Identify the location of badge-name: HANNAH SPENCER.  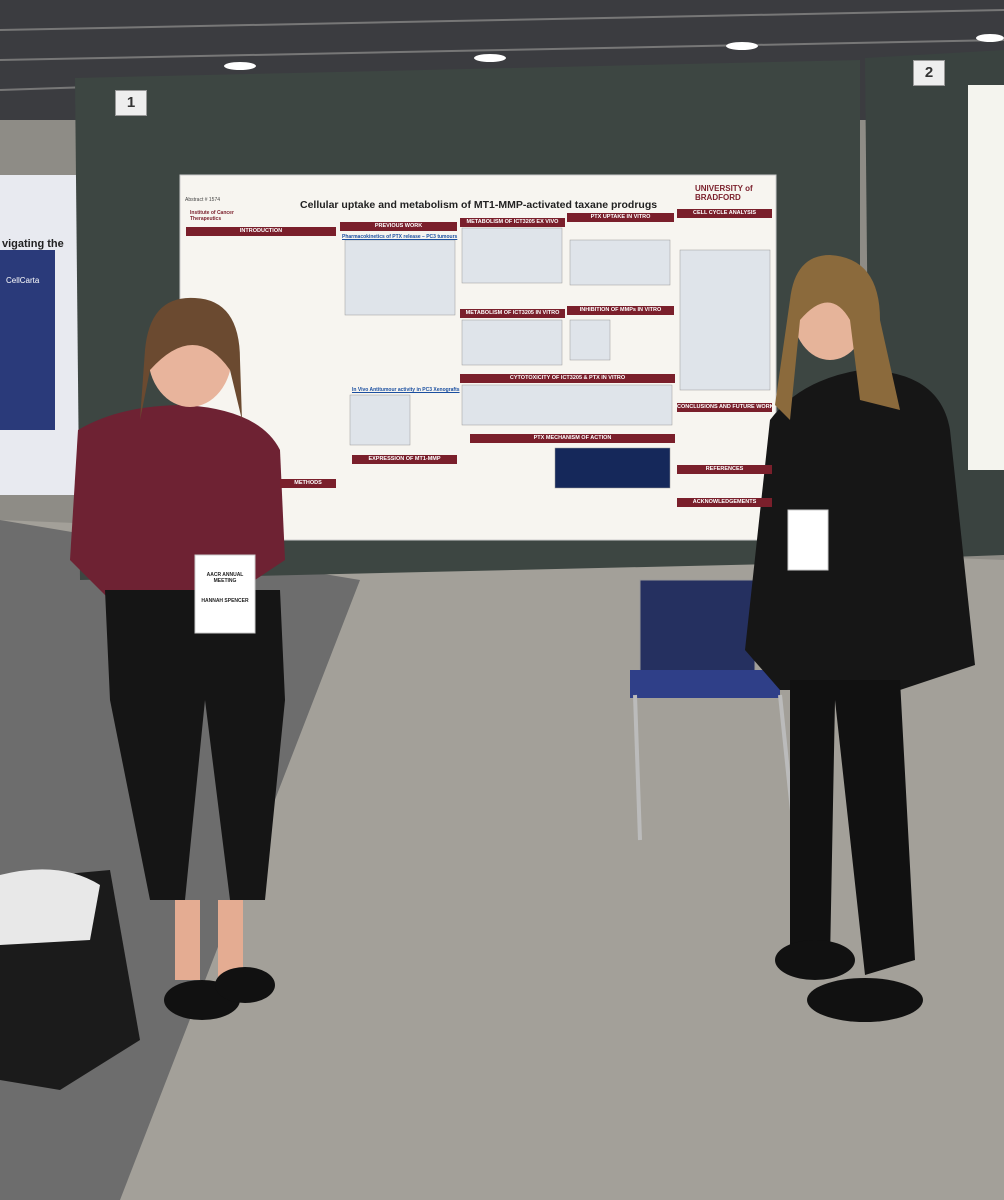
(225, 601).